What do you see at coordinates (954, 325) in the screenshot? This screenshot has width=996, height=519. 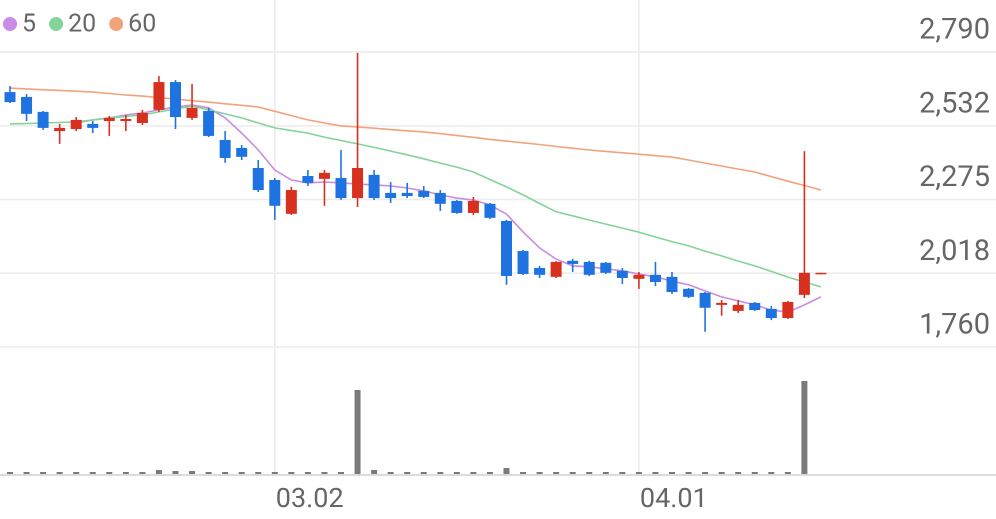 I see `y-tick-label: 1,760` at bounding box center [954, 325].